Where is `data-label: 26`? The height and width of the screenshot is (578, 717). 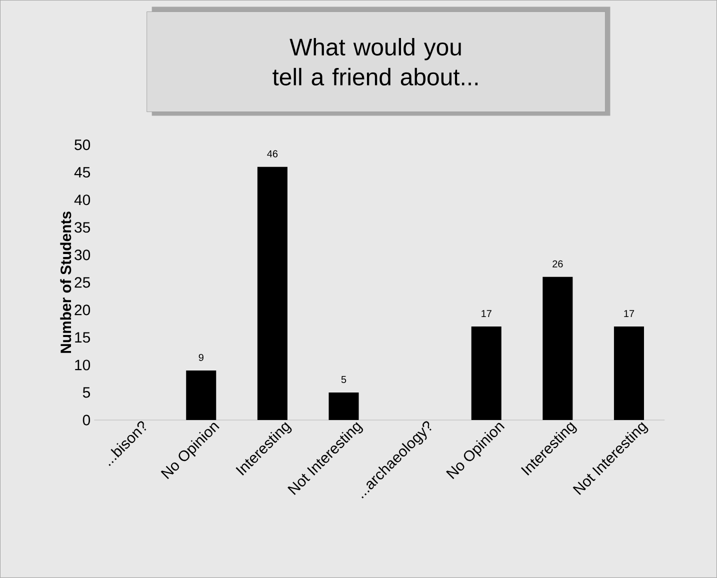 data-label: 26 is located at coordinates (557, 264).